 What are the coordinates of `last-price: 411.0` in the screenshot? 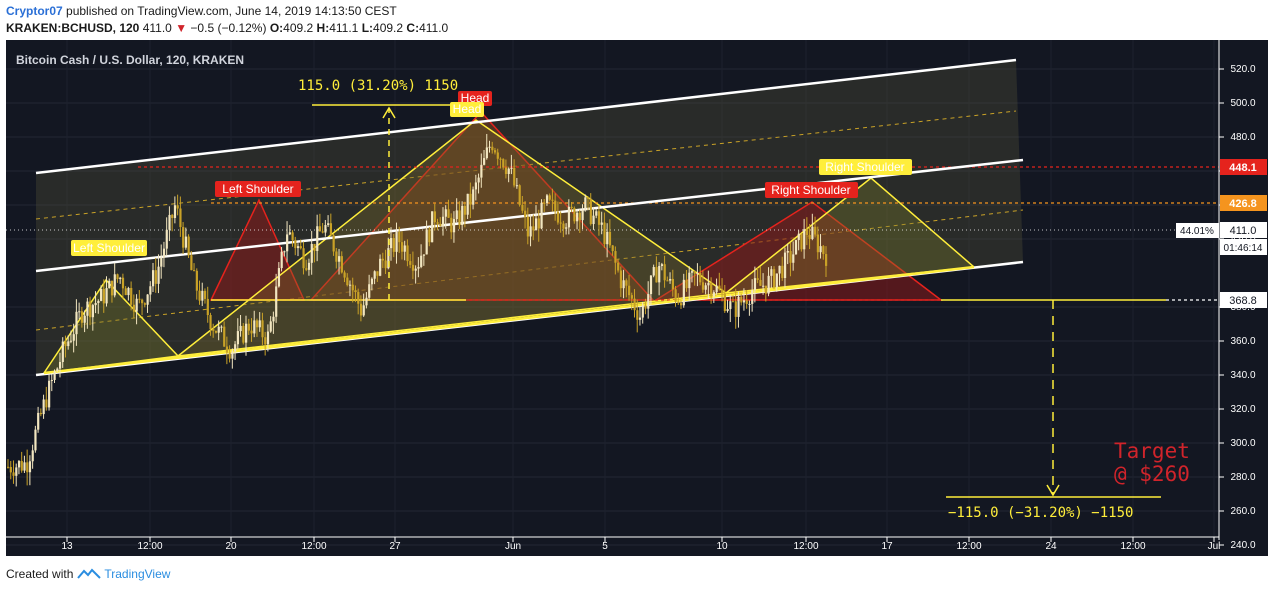 It's located at (157, 28).